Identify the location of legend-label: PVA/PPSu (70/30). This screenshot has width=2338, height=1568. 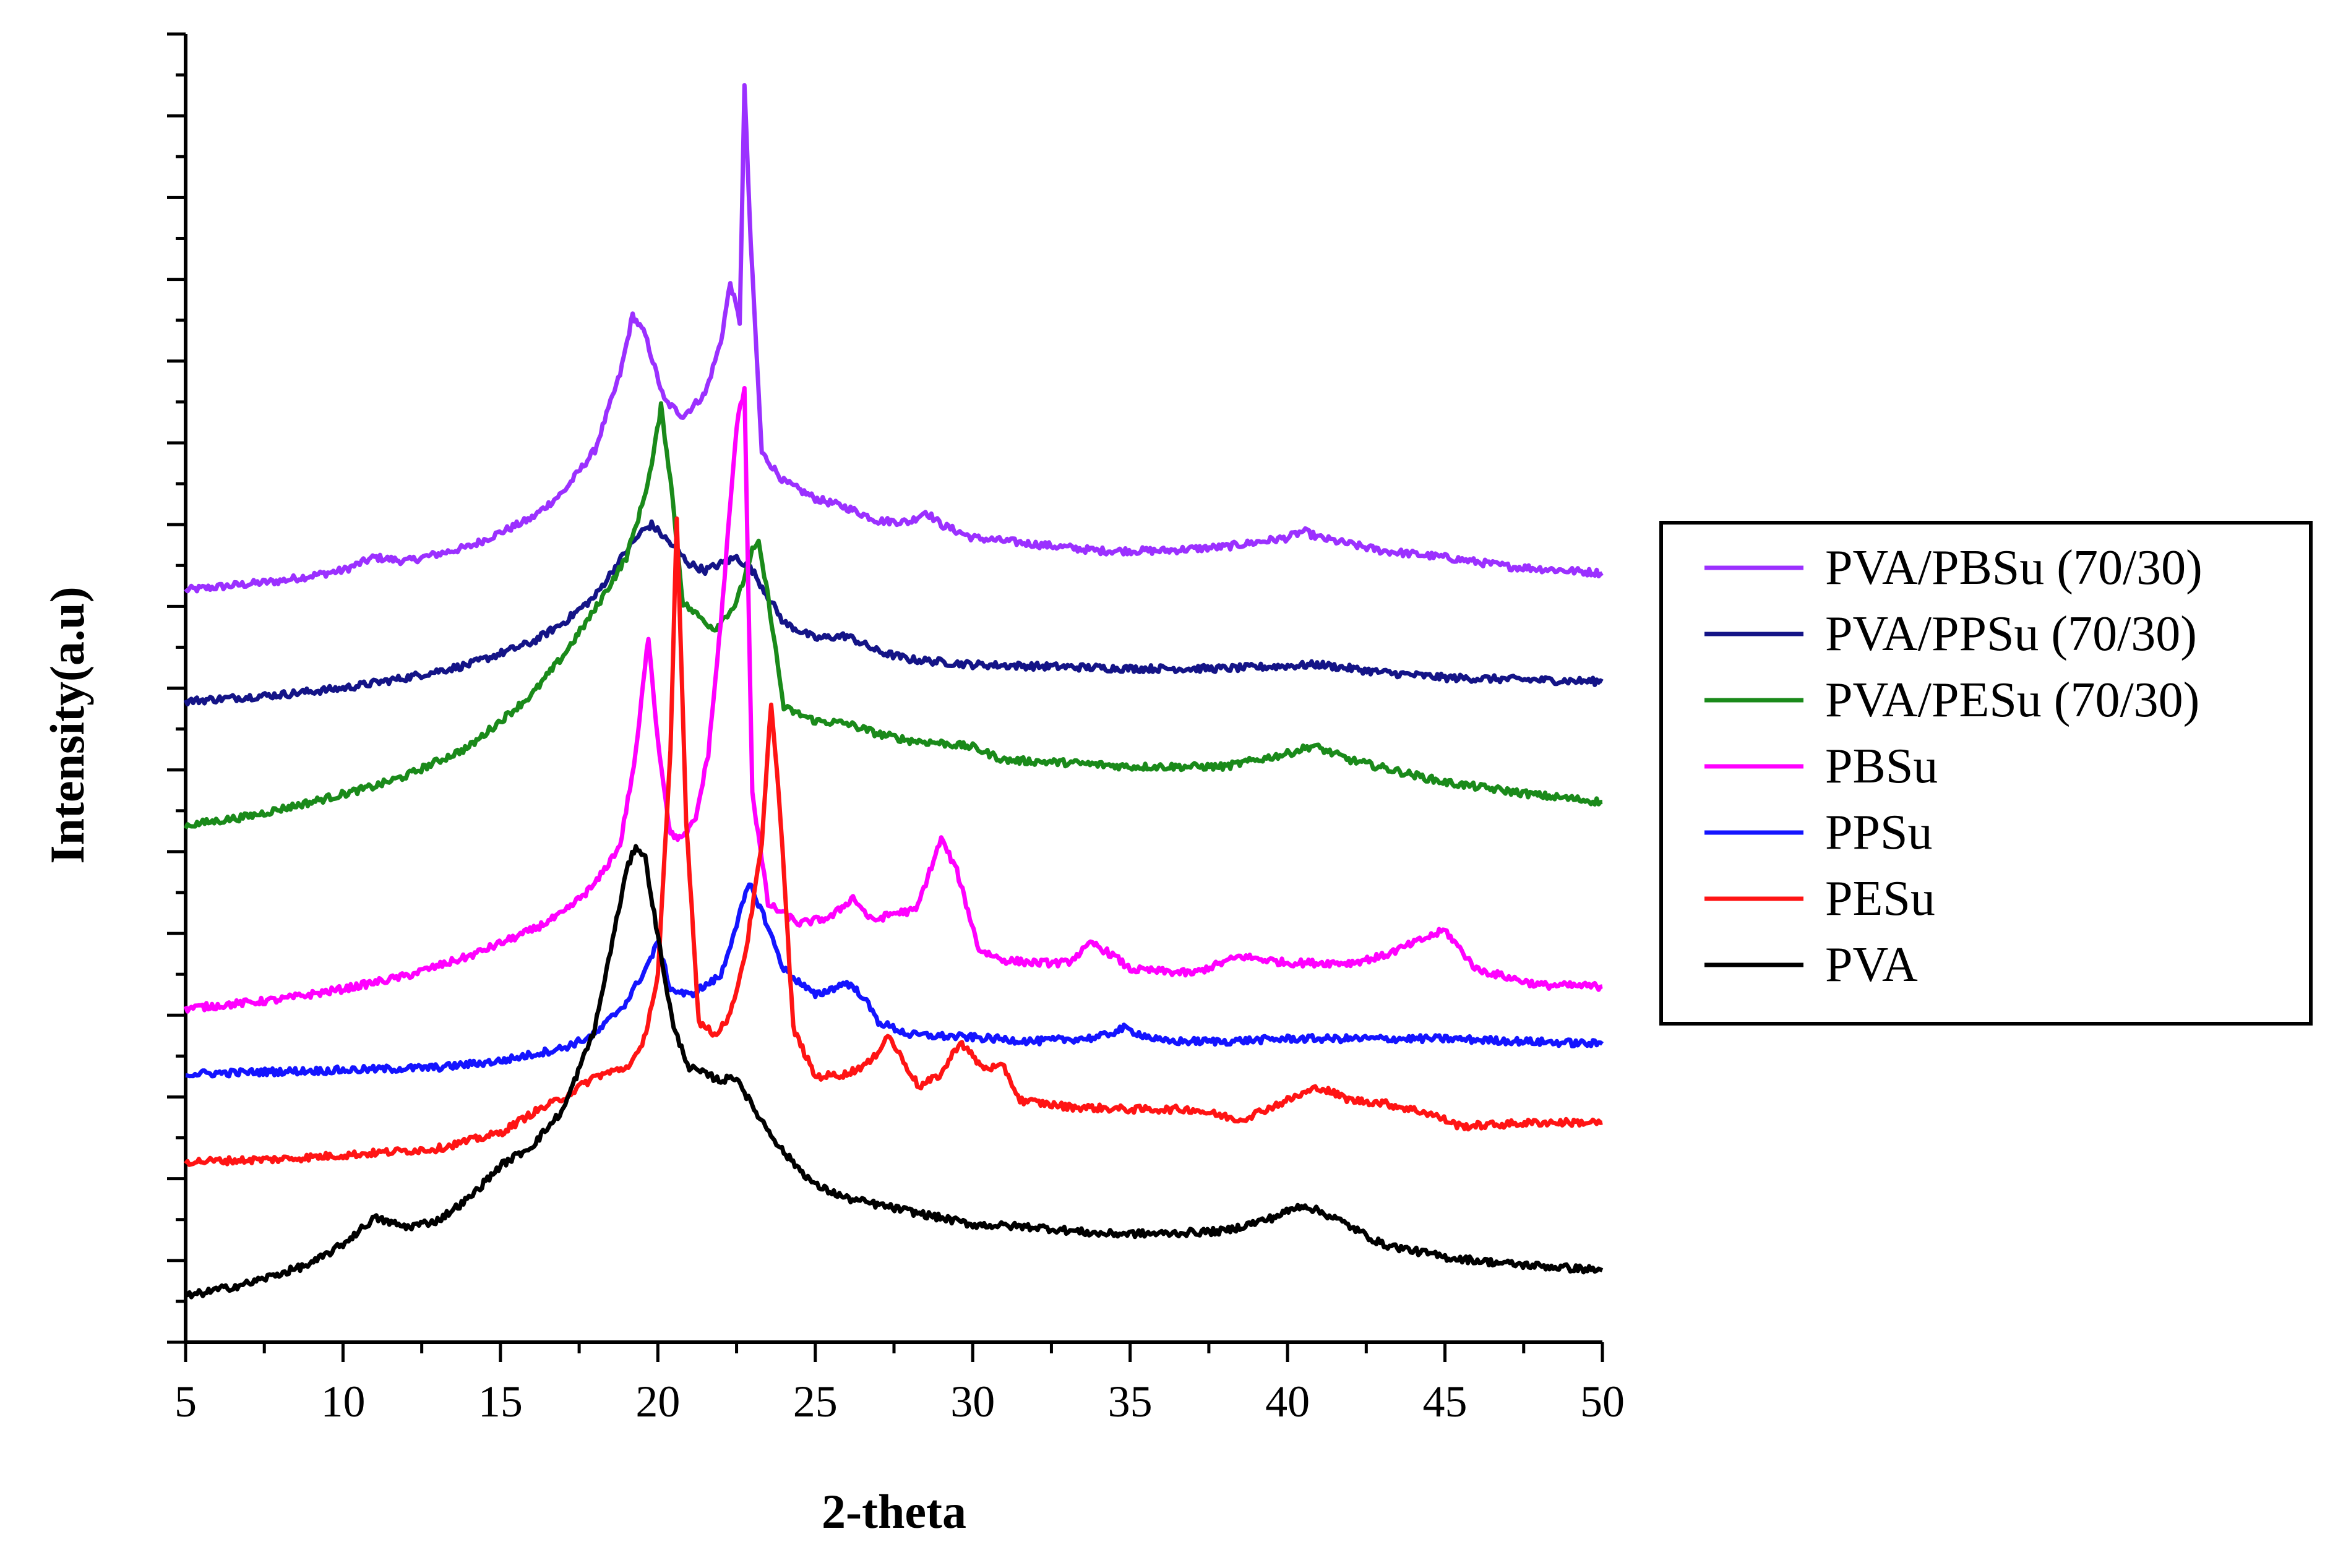
(2011, 634).